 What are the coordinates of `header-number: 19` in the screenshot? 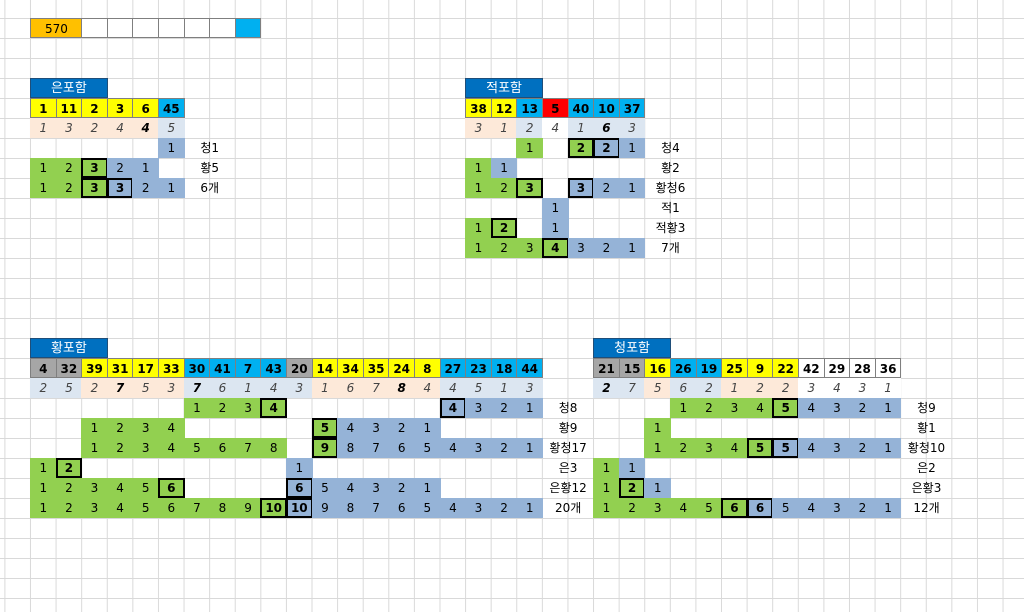 It's located at (709, 368).